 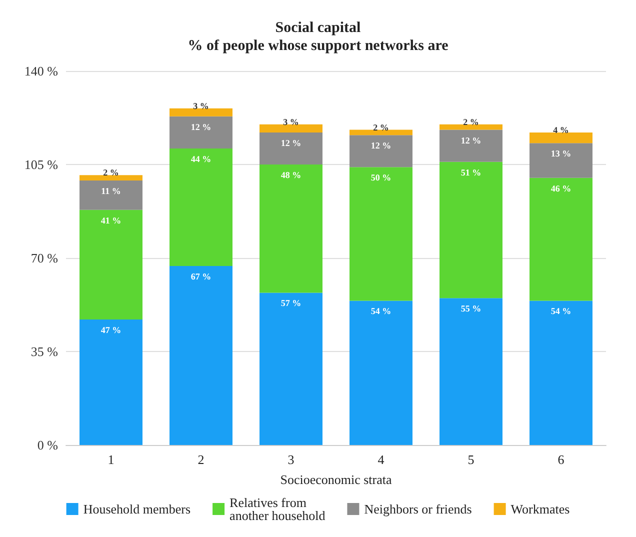 I want to click on data-label: 11 %, so click(x=111, y=191).